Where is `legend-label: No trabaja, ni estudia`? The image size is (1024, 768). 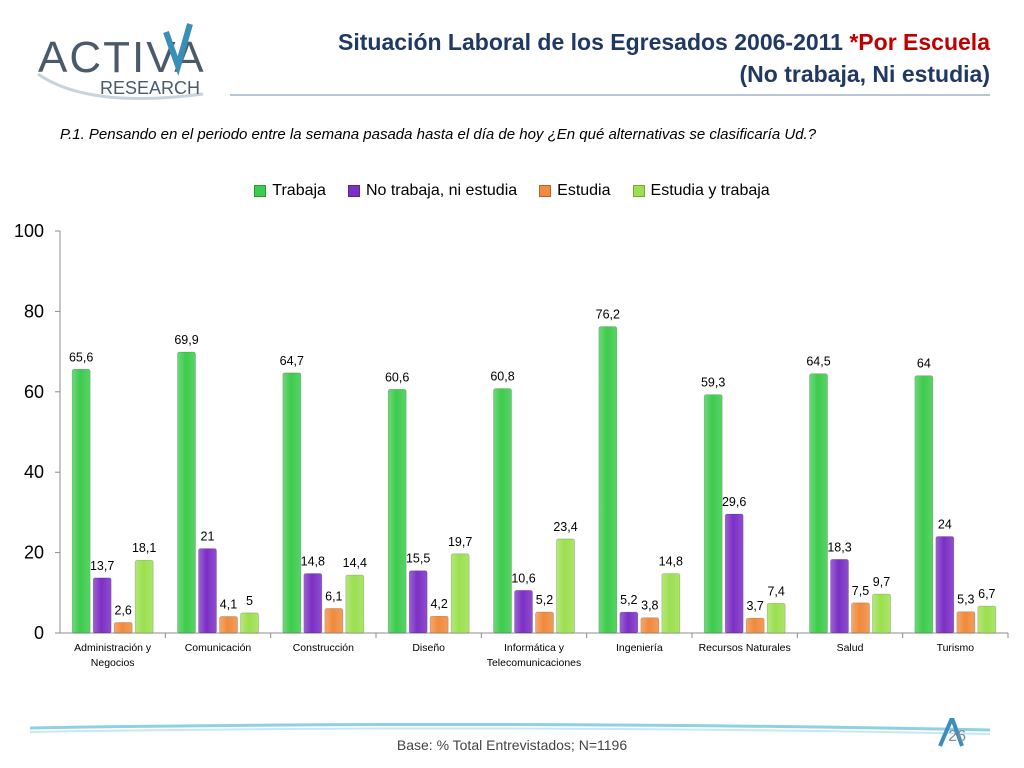
legend-label: No trabaja, ni estudia is located at coordinates (441, 190).